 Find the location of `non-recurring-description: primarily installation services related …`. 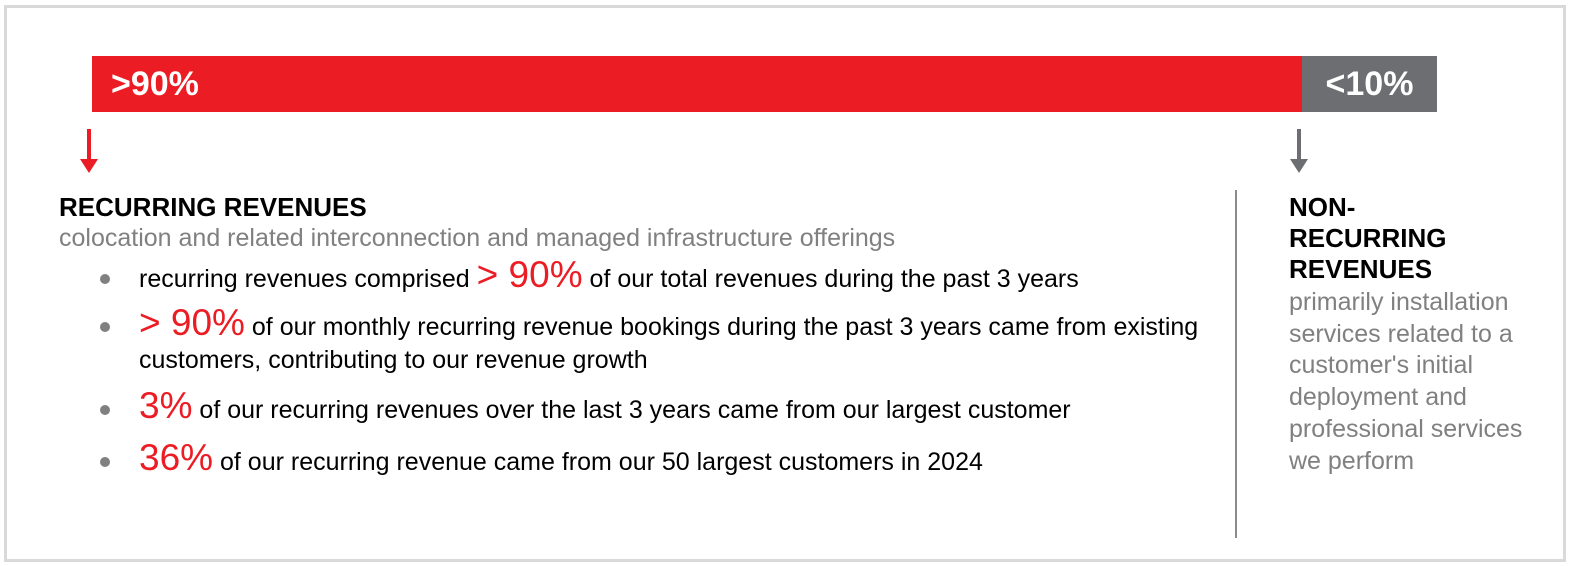

non-recurring-description: primarily installation services related … is located at coordinates (1406, 381).